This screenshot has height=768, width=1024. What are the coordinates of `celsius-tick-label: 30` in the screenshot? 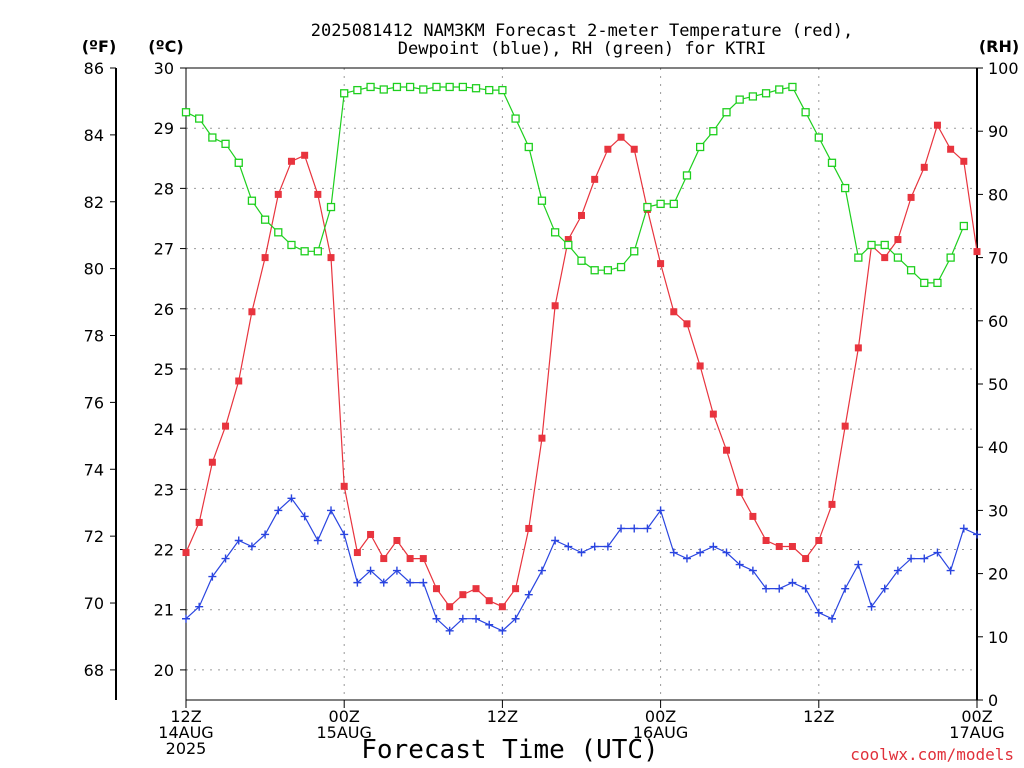 It's located at (164, 68).